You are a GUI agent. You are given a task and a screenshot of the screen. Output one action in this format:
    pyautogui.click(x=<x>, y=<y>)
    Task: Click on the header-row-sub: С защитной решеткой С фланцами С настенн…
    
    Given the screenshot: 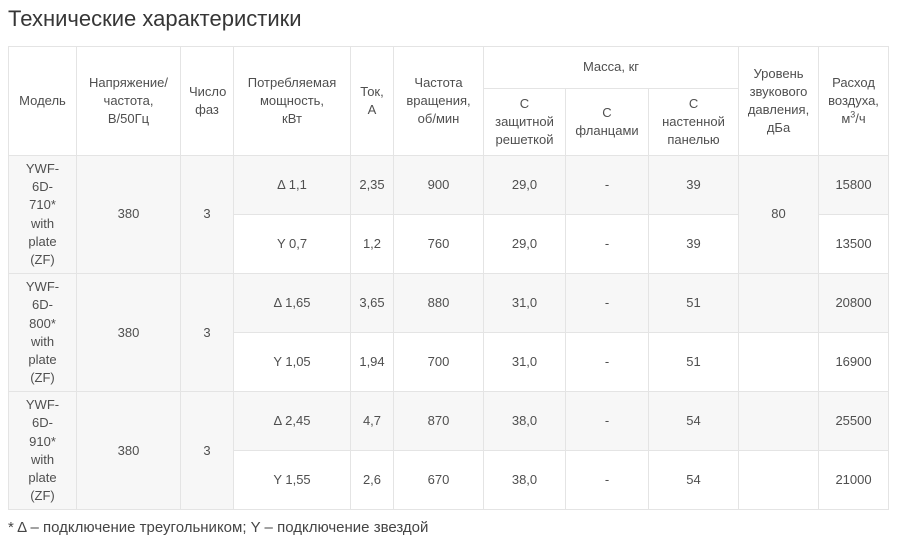 What is the action you would take?
    pyautogui.click(x=449, y=122)
    